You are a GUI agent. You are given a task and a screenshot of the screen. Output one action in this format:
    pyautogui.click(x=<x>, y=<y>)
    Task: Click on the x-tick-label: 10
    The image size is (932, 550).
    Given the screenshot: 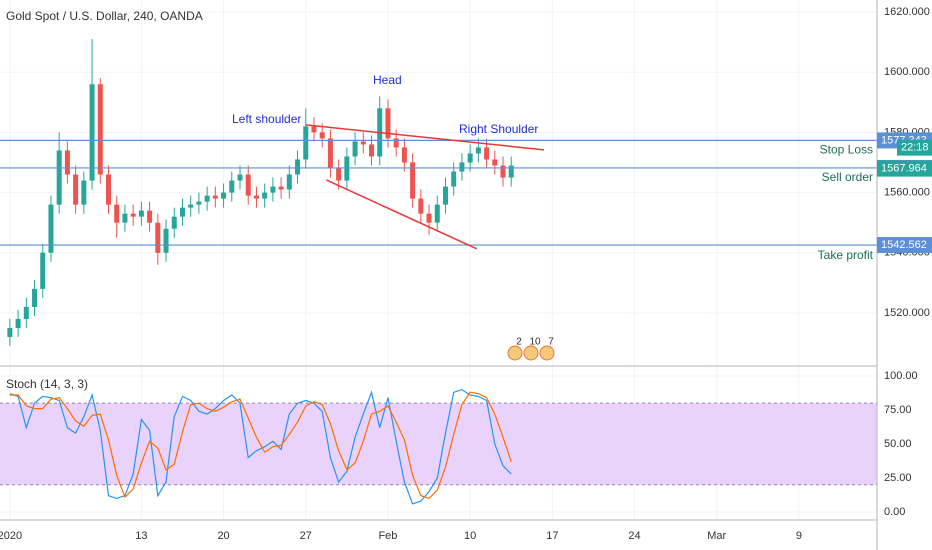 What is the action you would take?
    pyautogui.click(x=470, y=536)
    